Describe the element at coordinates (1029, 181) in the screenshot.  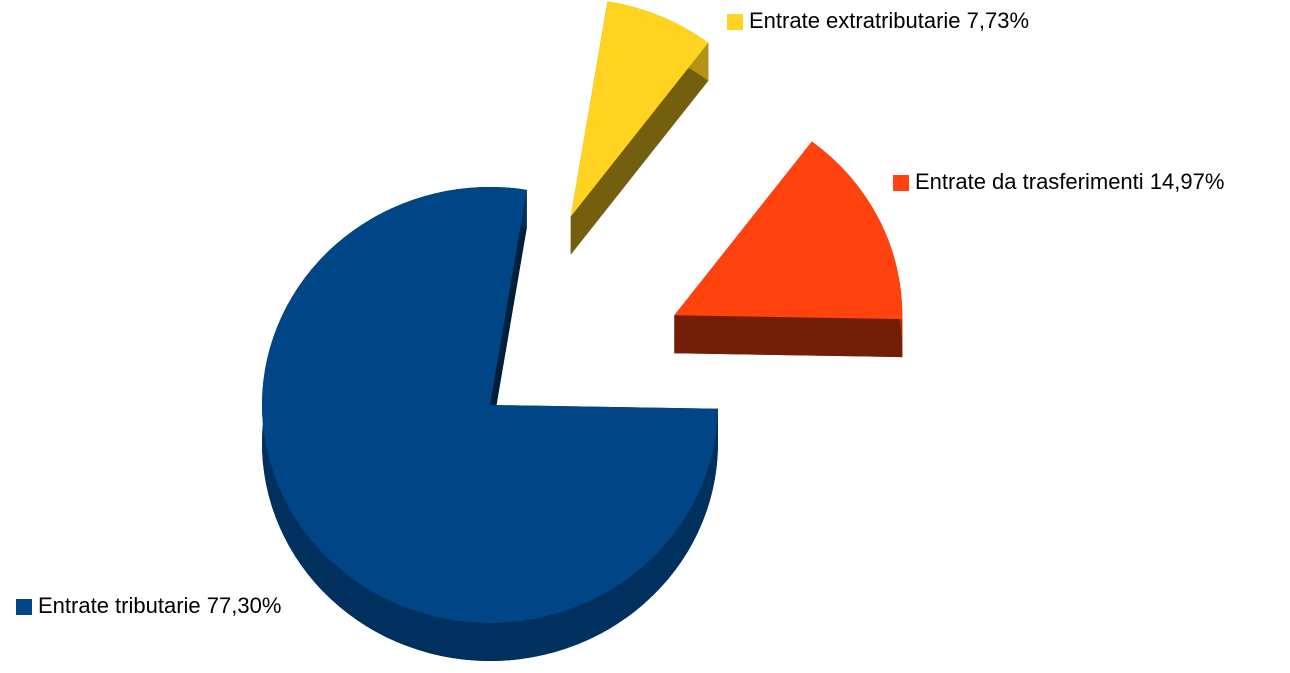
I see `category-name: Entrate da trasferimenti` at that location.